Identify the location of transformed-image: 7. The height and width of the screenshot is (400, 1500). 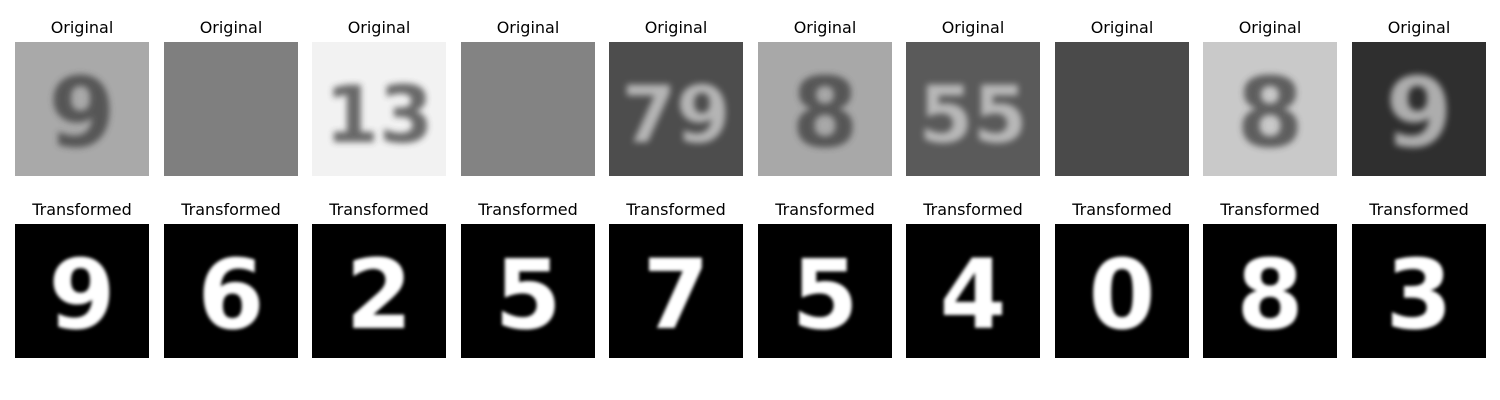
(676, 291).